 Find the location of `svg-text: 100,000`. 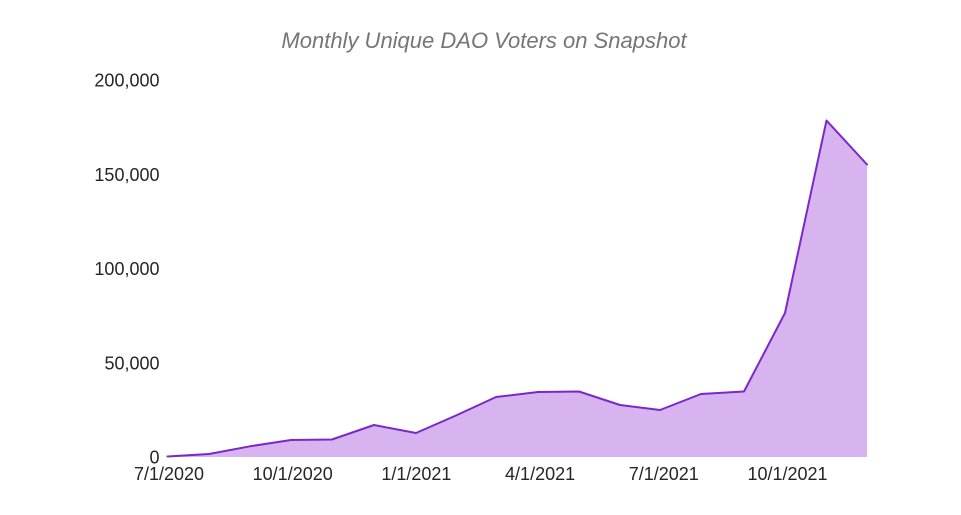

svg-text: 100,000 is located at coordinates (126, 269).